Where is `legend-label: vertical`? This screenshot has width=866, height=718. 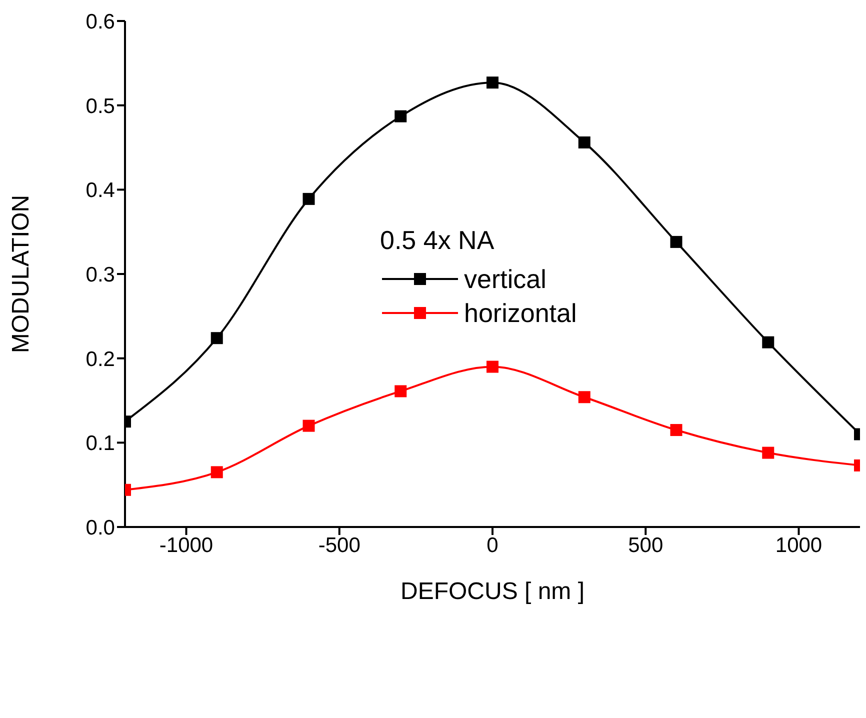
legend-label: vertical is located at coordinates (505, 279).